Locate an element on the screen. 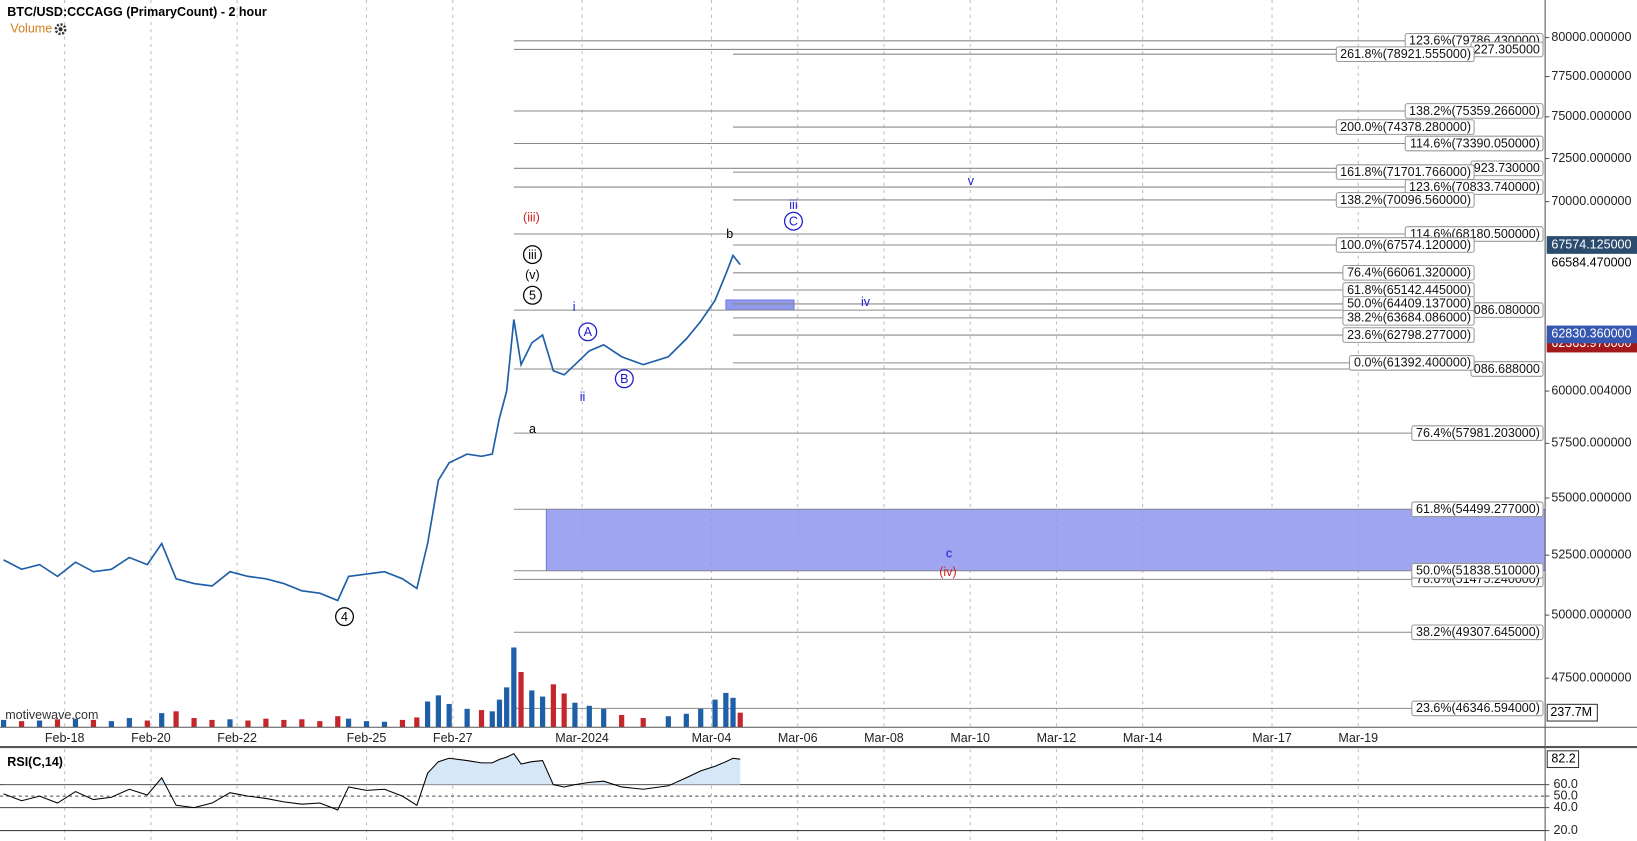  rsi-line is located at coordinates (372, 782).